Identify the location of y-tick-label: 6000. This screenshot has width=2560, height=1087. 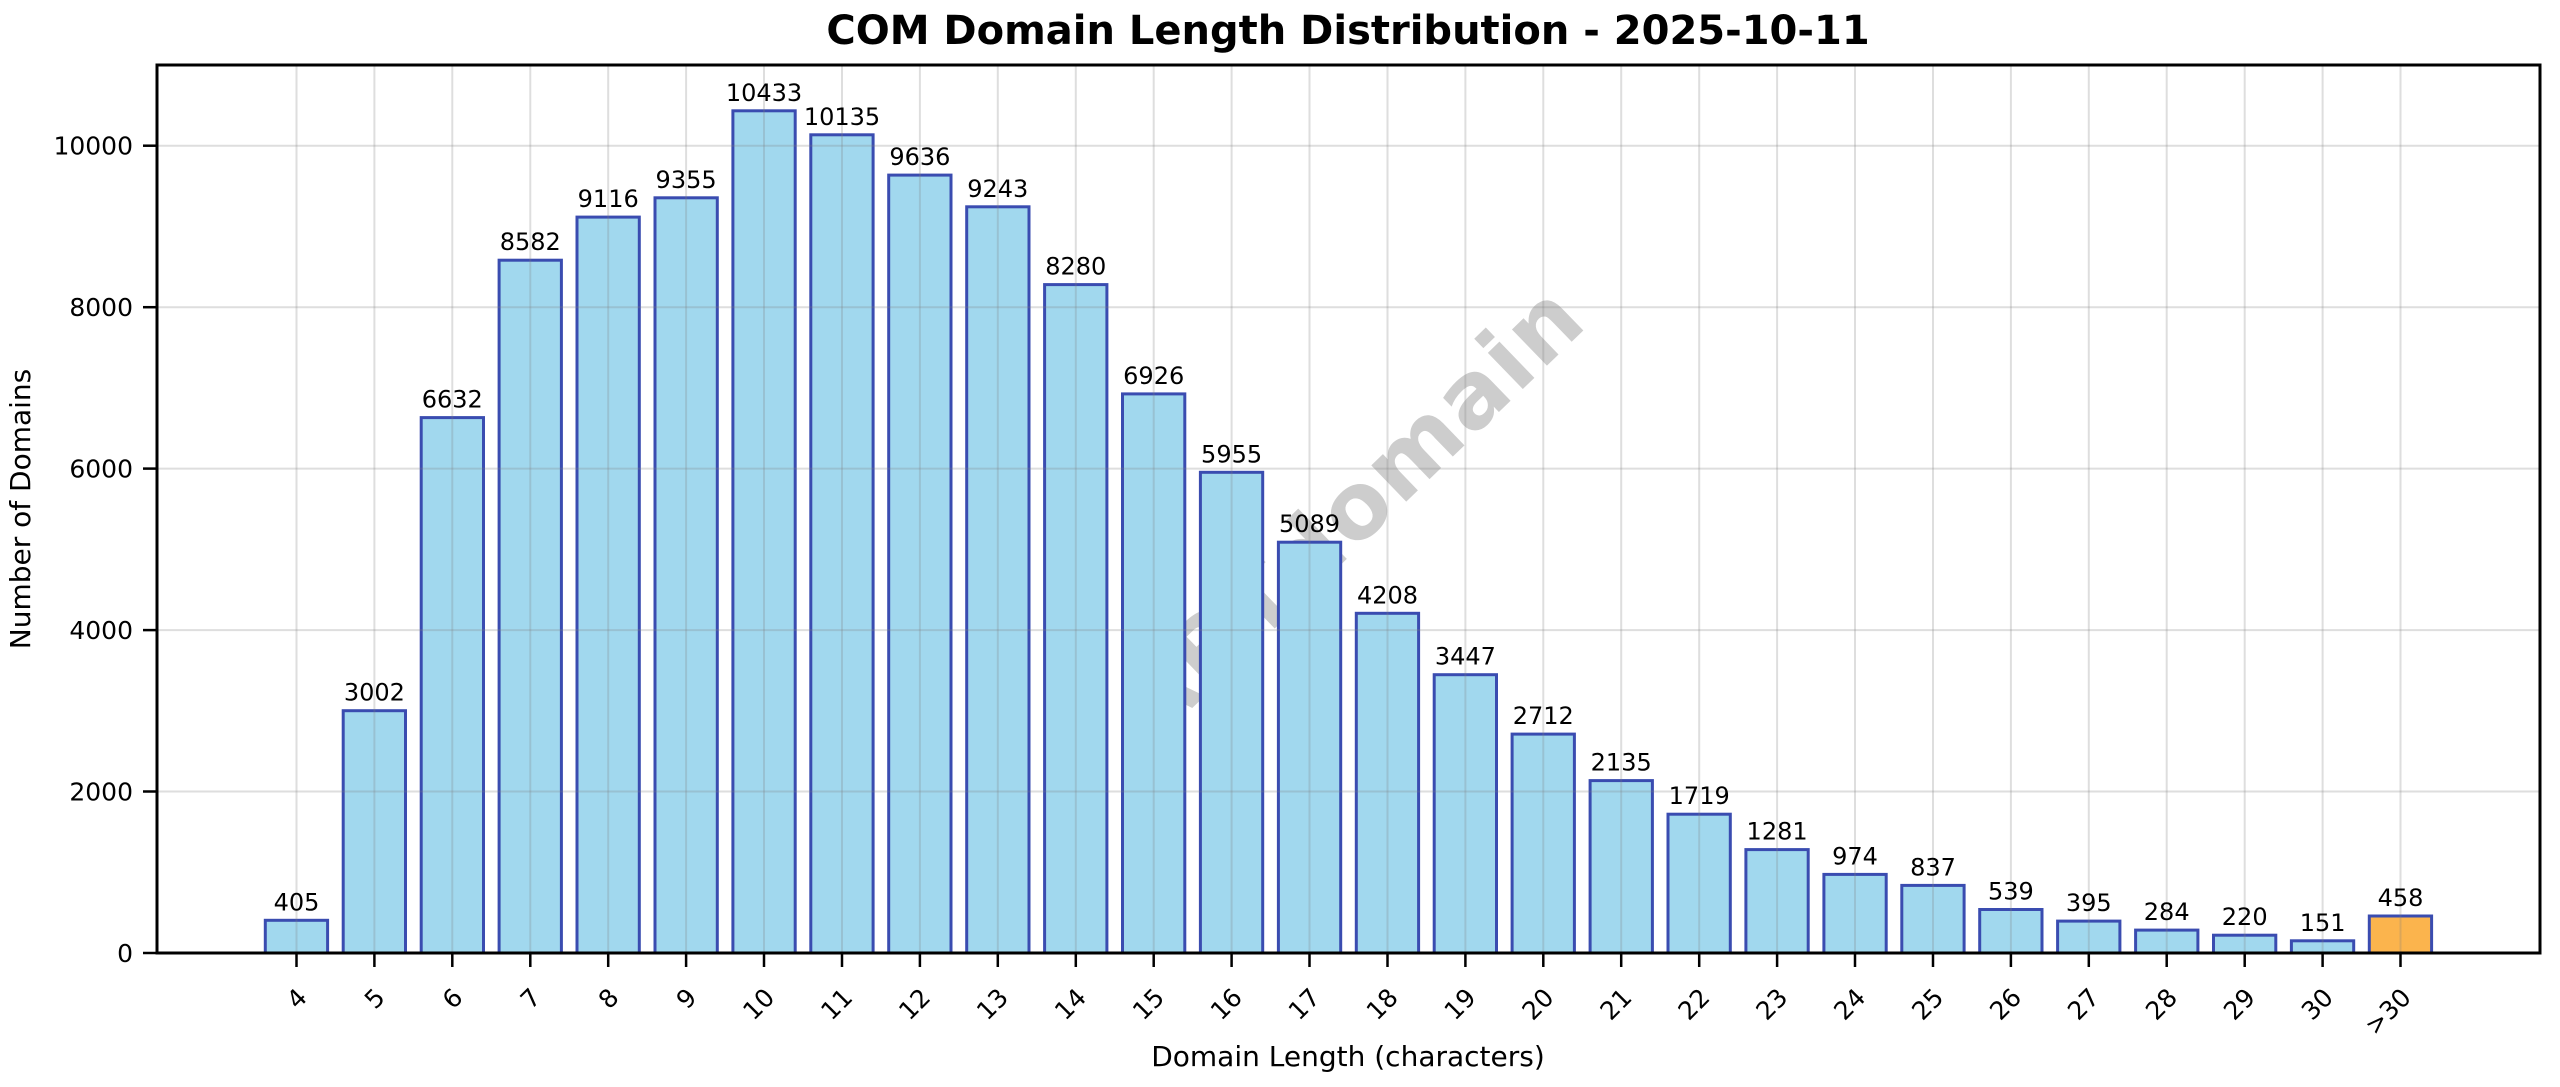
(101, 469).